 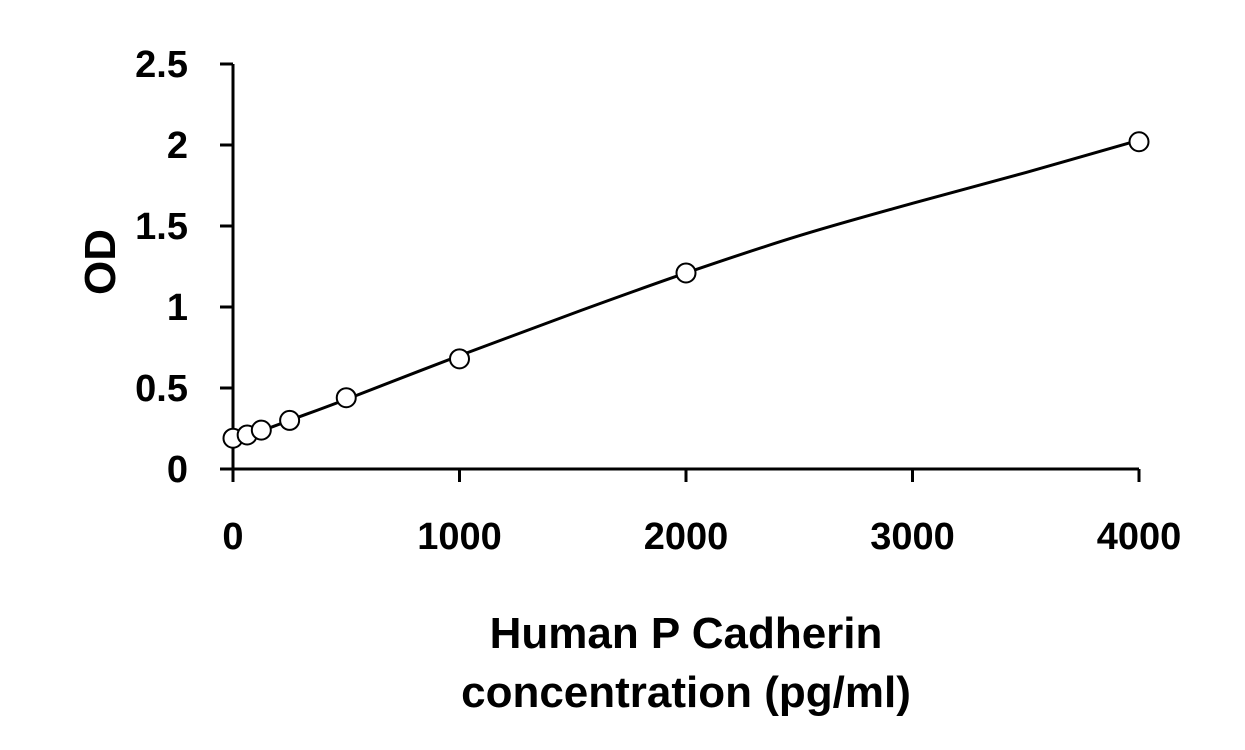 I want to click on x-axis-label-line-2: concentration (pg/ml), so click(x=686, y=692).